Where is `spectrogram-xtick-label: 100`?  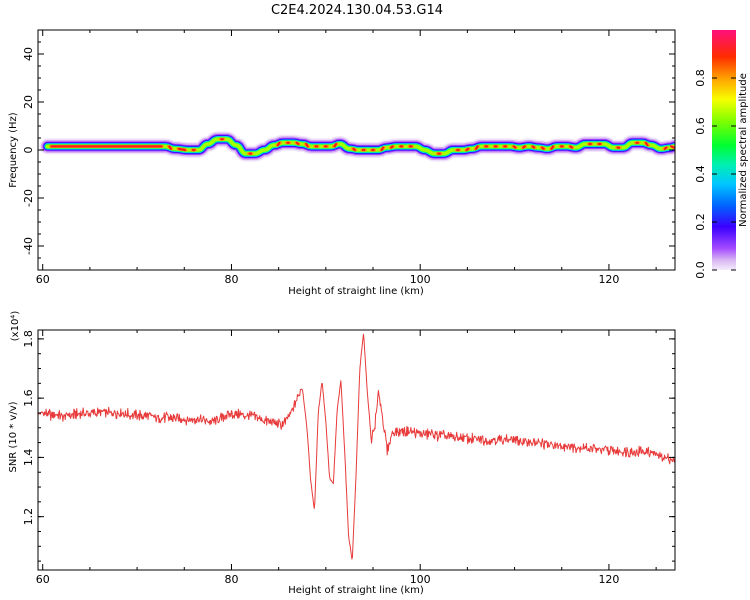 spectrogram-xtick-label: 100 is located at coordinates (420, 279).